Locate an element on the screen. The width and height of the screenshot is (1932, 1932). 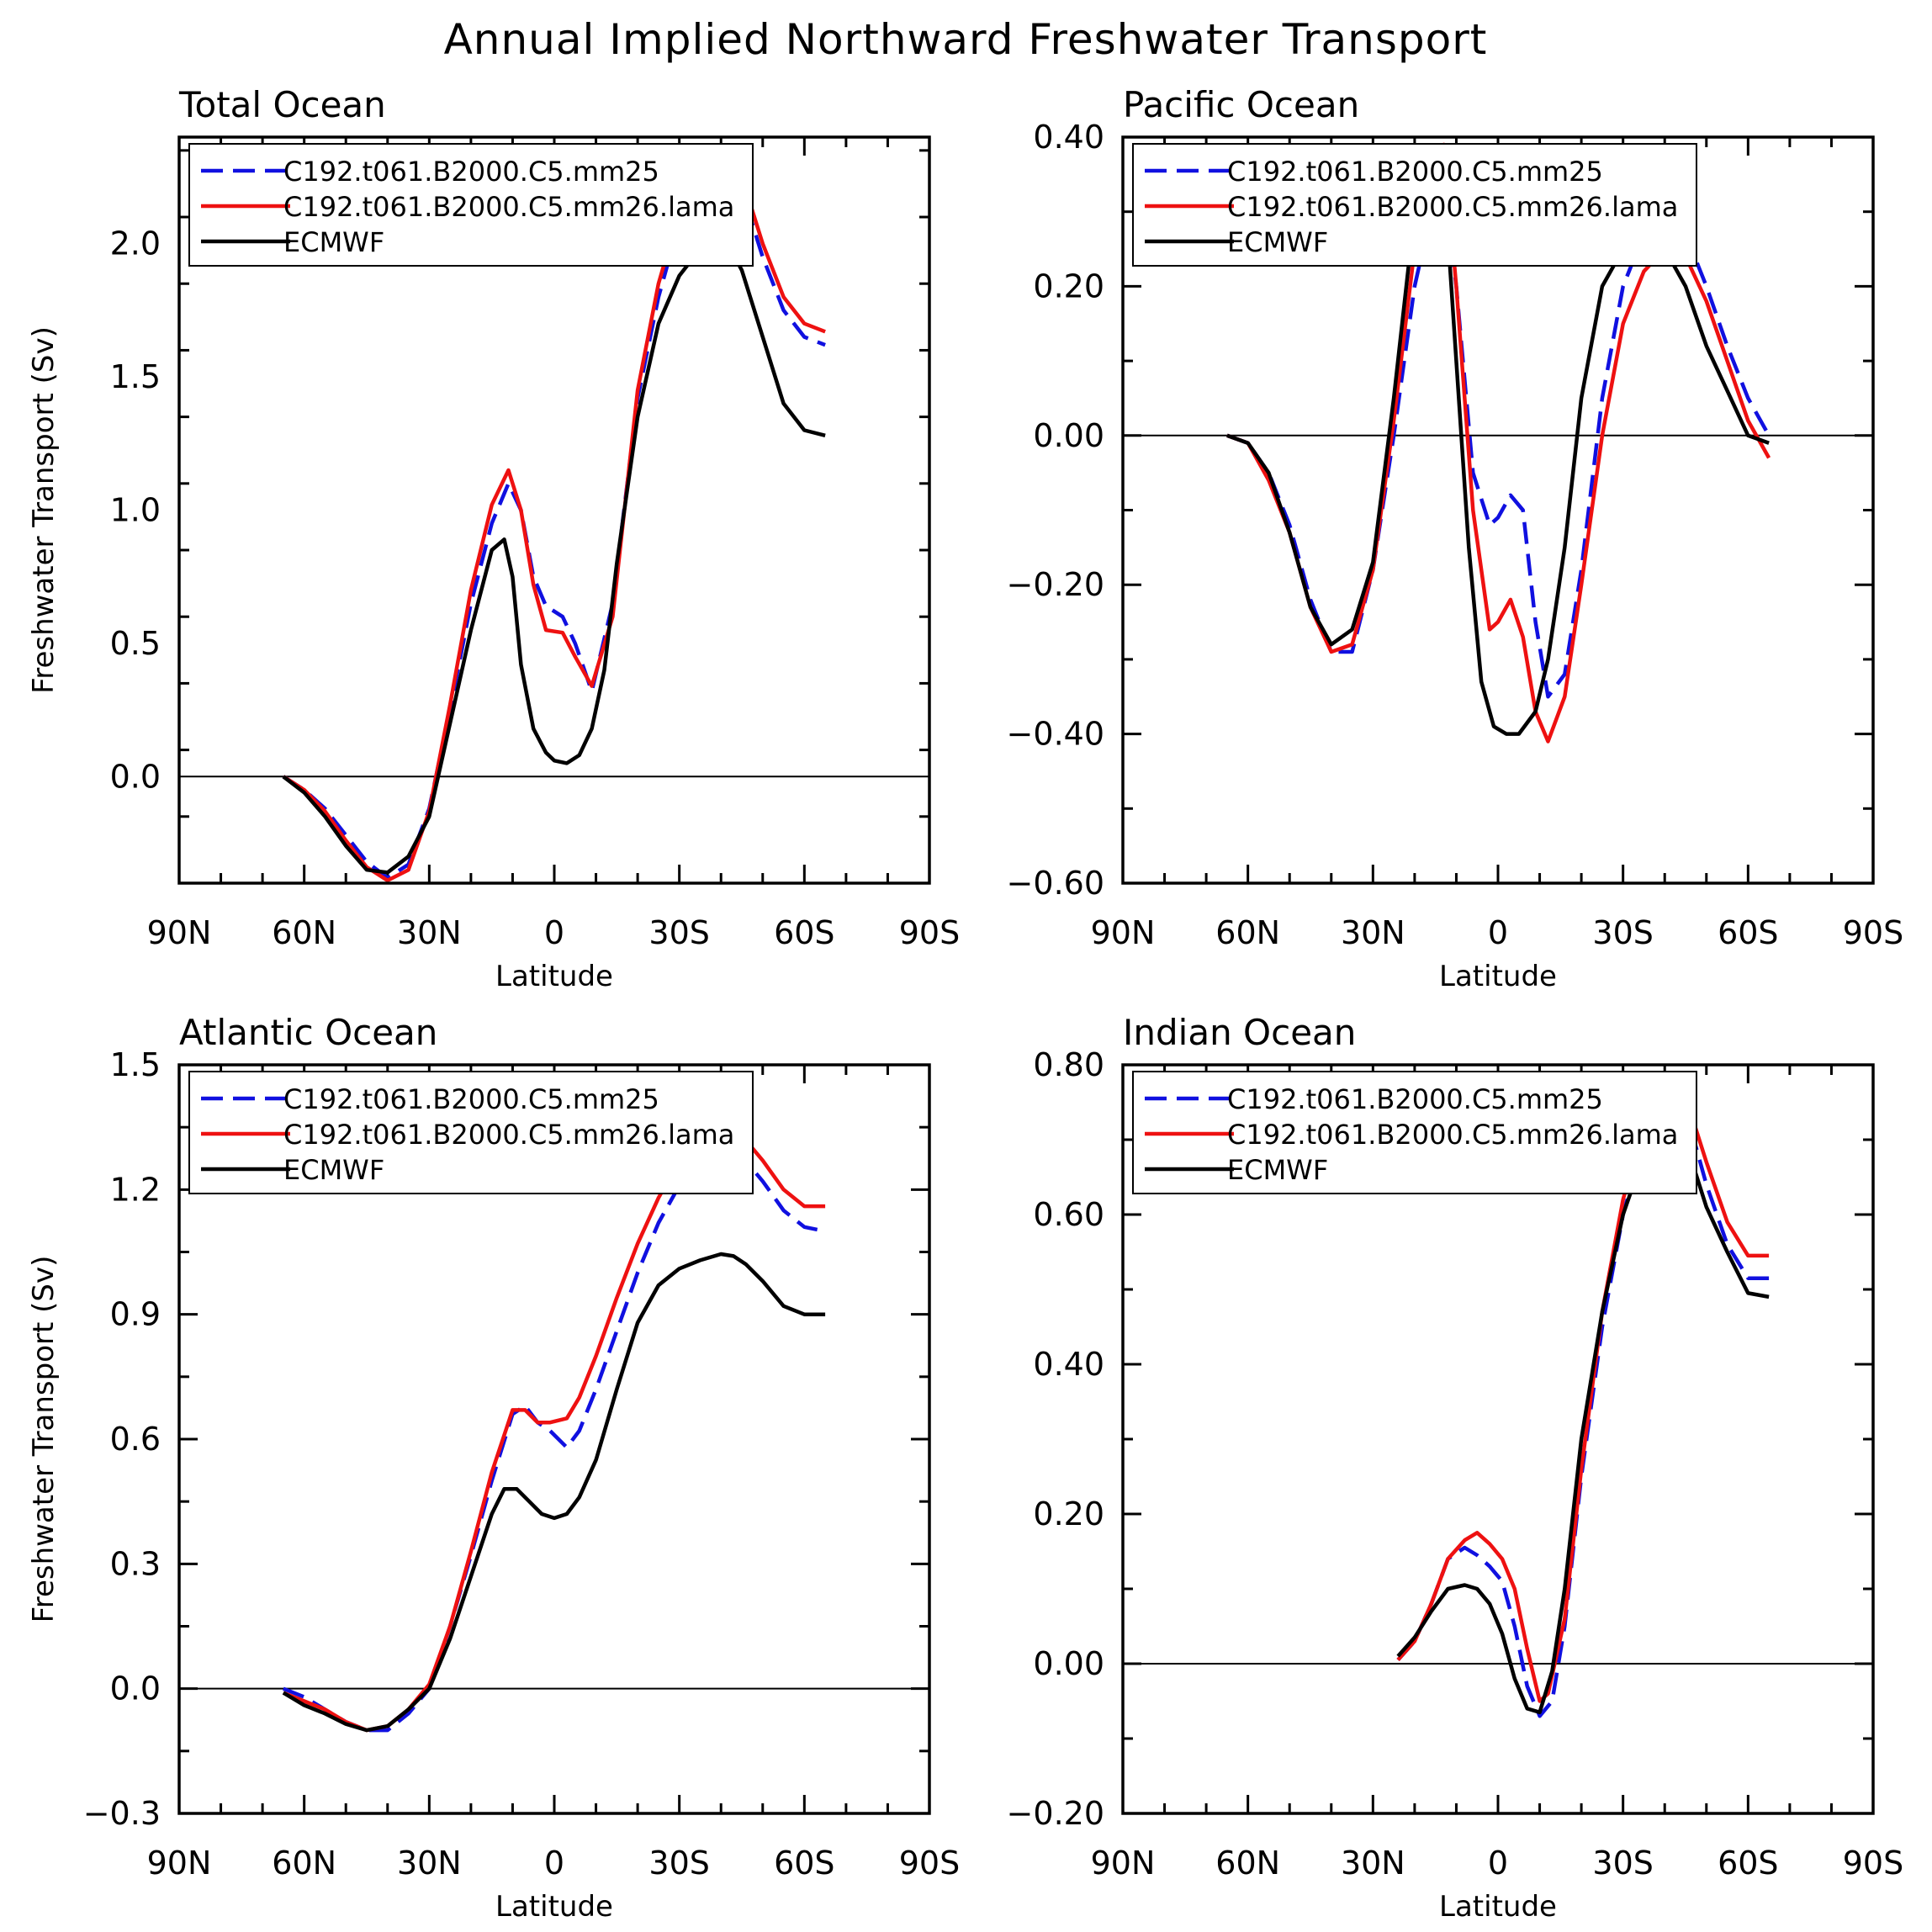
y-tick-label: 1.2 is located at coordinates (135, 1189).